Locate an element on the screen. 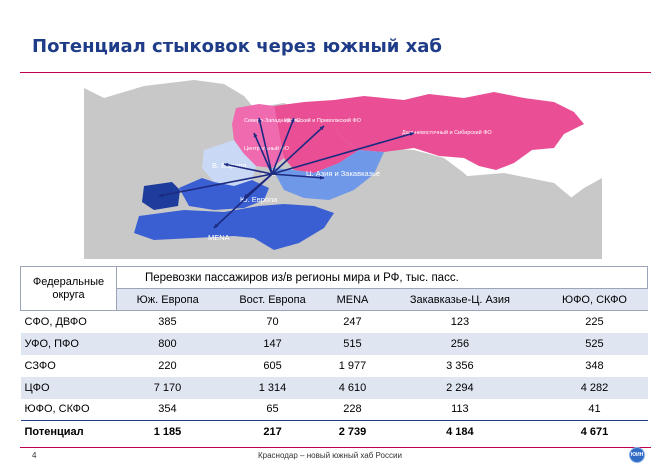 The width and height of the screenshot is (671, 465). table-cell: 123 is located at coordinates (460, 321).